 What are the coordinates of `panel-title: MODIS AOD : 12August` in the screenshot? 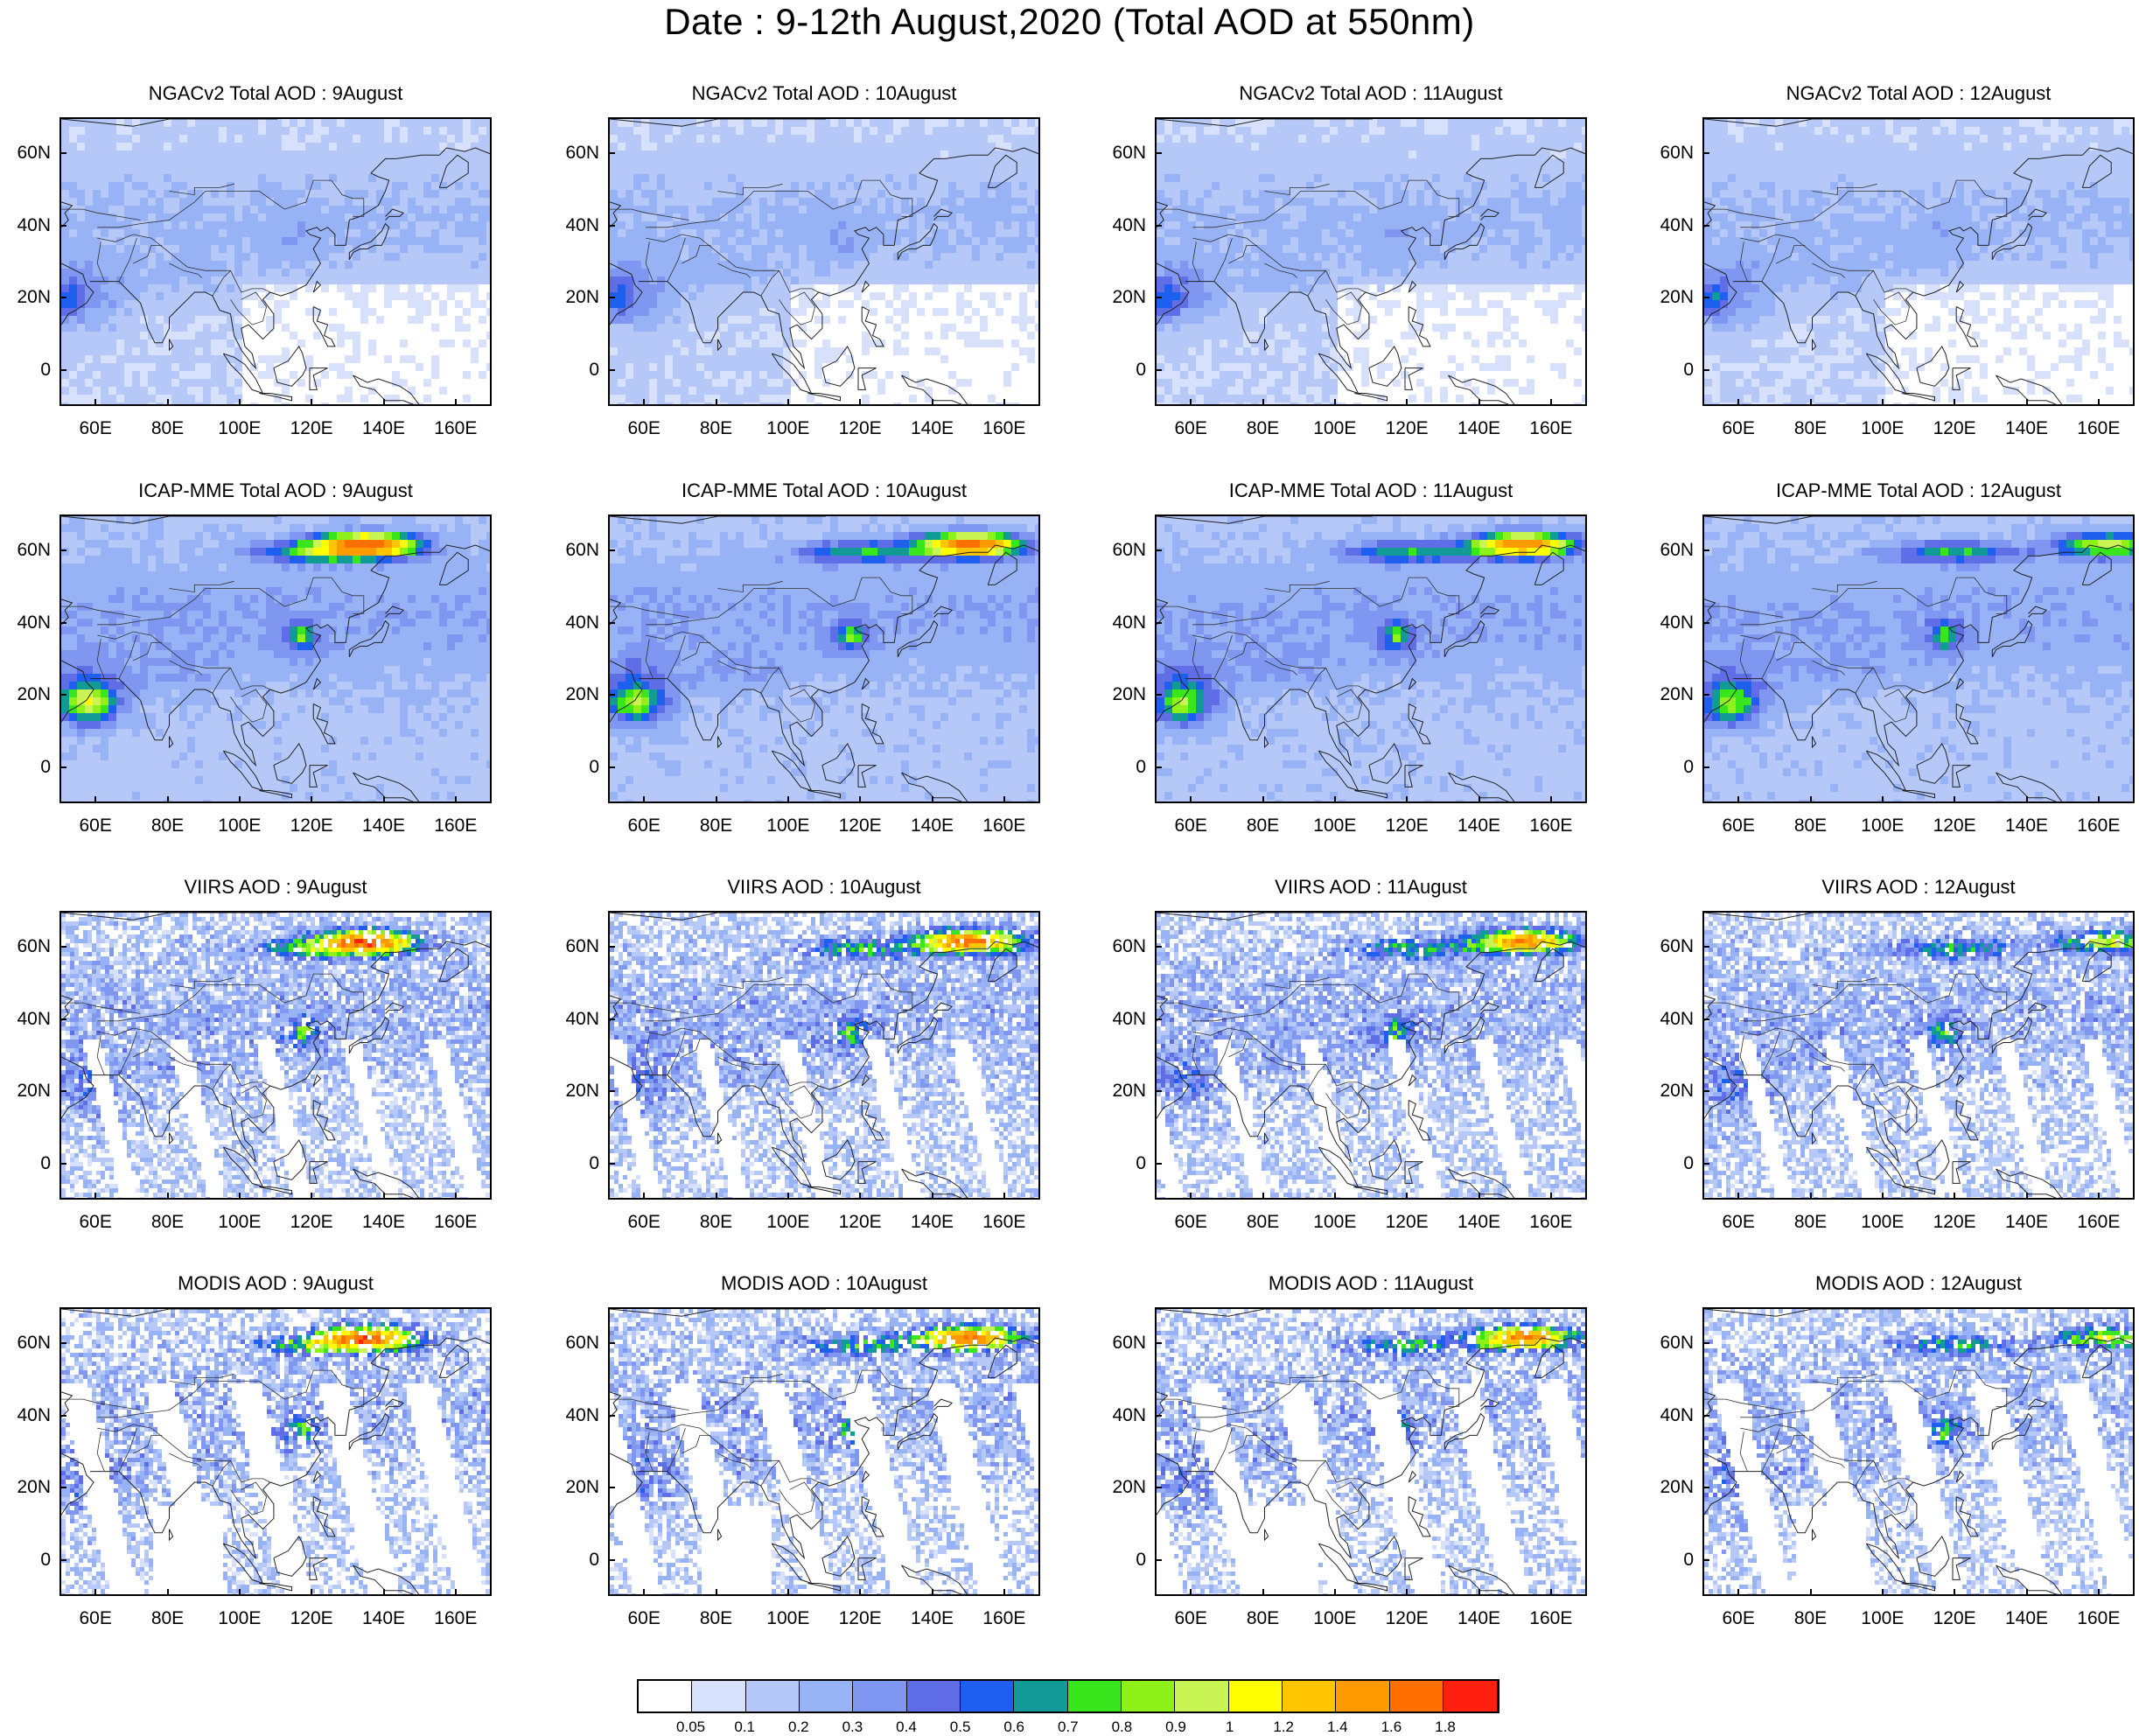 It's located at (1903, 1283).